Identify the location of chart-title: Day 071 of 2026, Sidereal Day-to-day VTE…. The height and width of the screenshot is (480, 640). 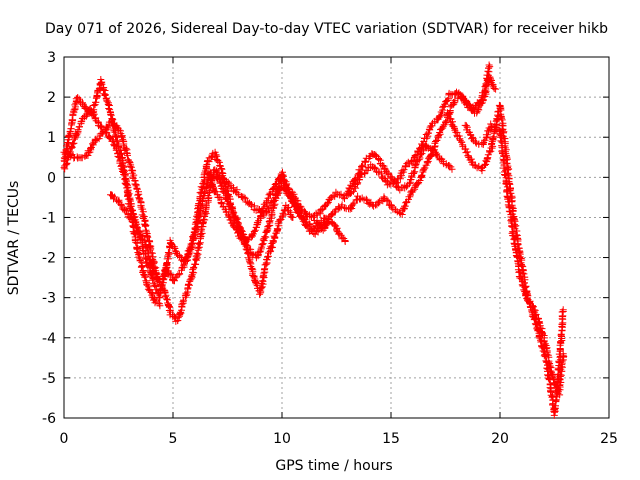
(326, 29).